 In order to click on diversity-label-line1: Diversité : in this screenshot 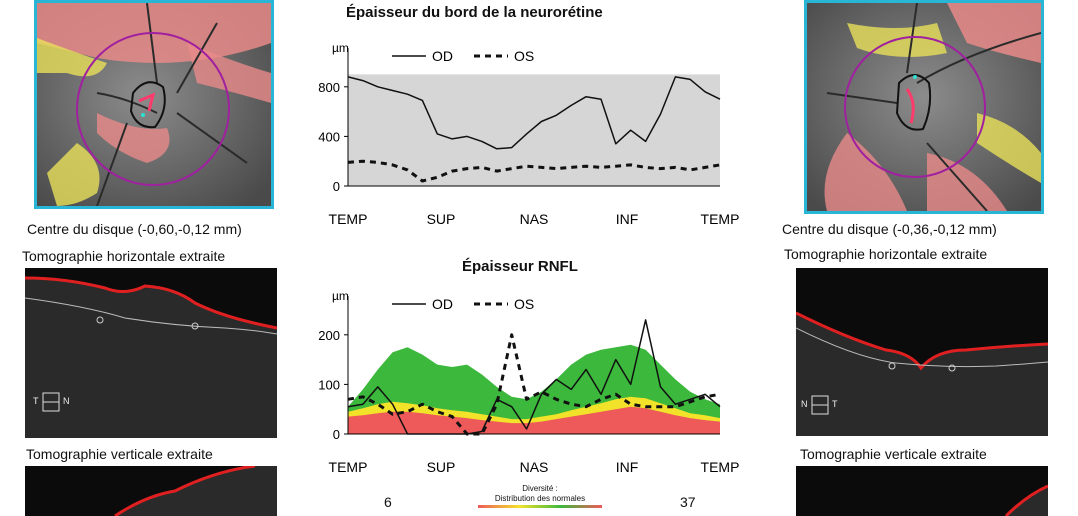, I will do `click(540, 488)`.